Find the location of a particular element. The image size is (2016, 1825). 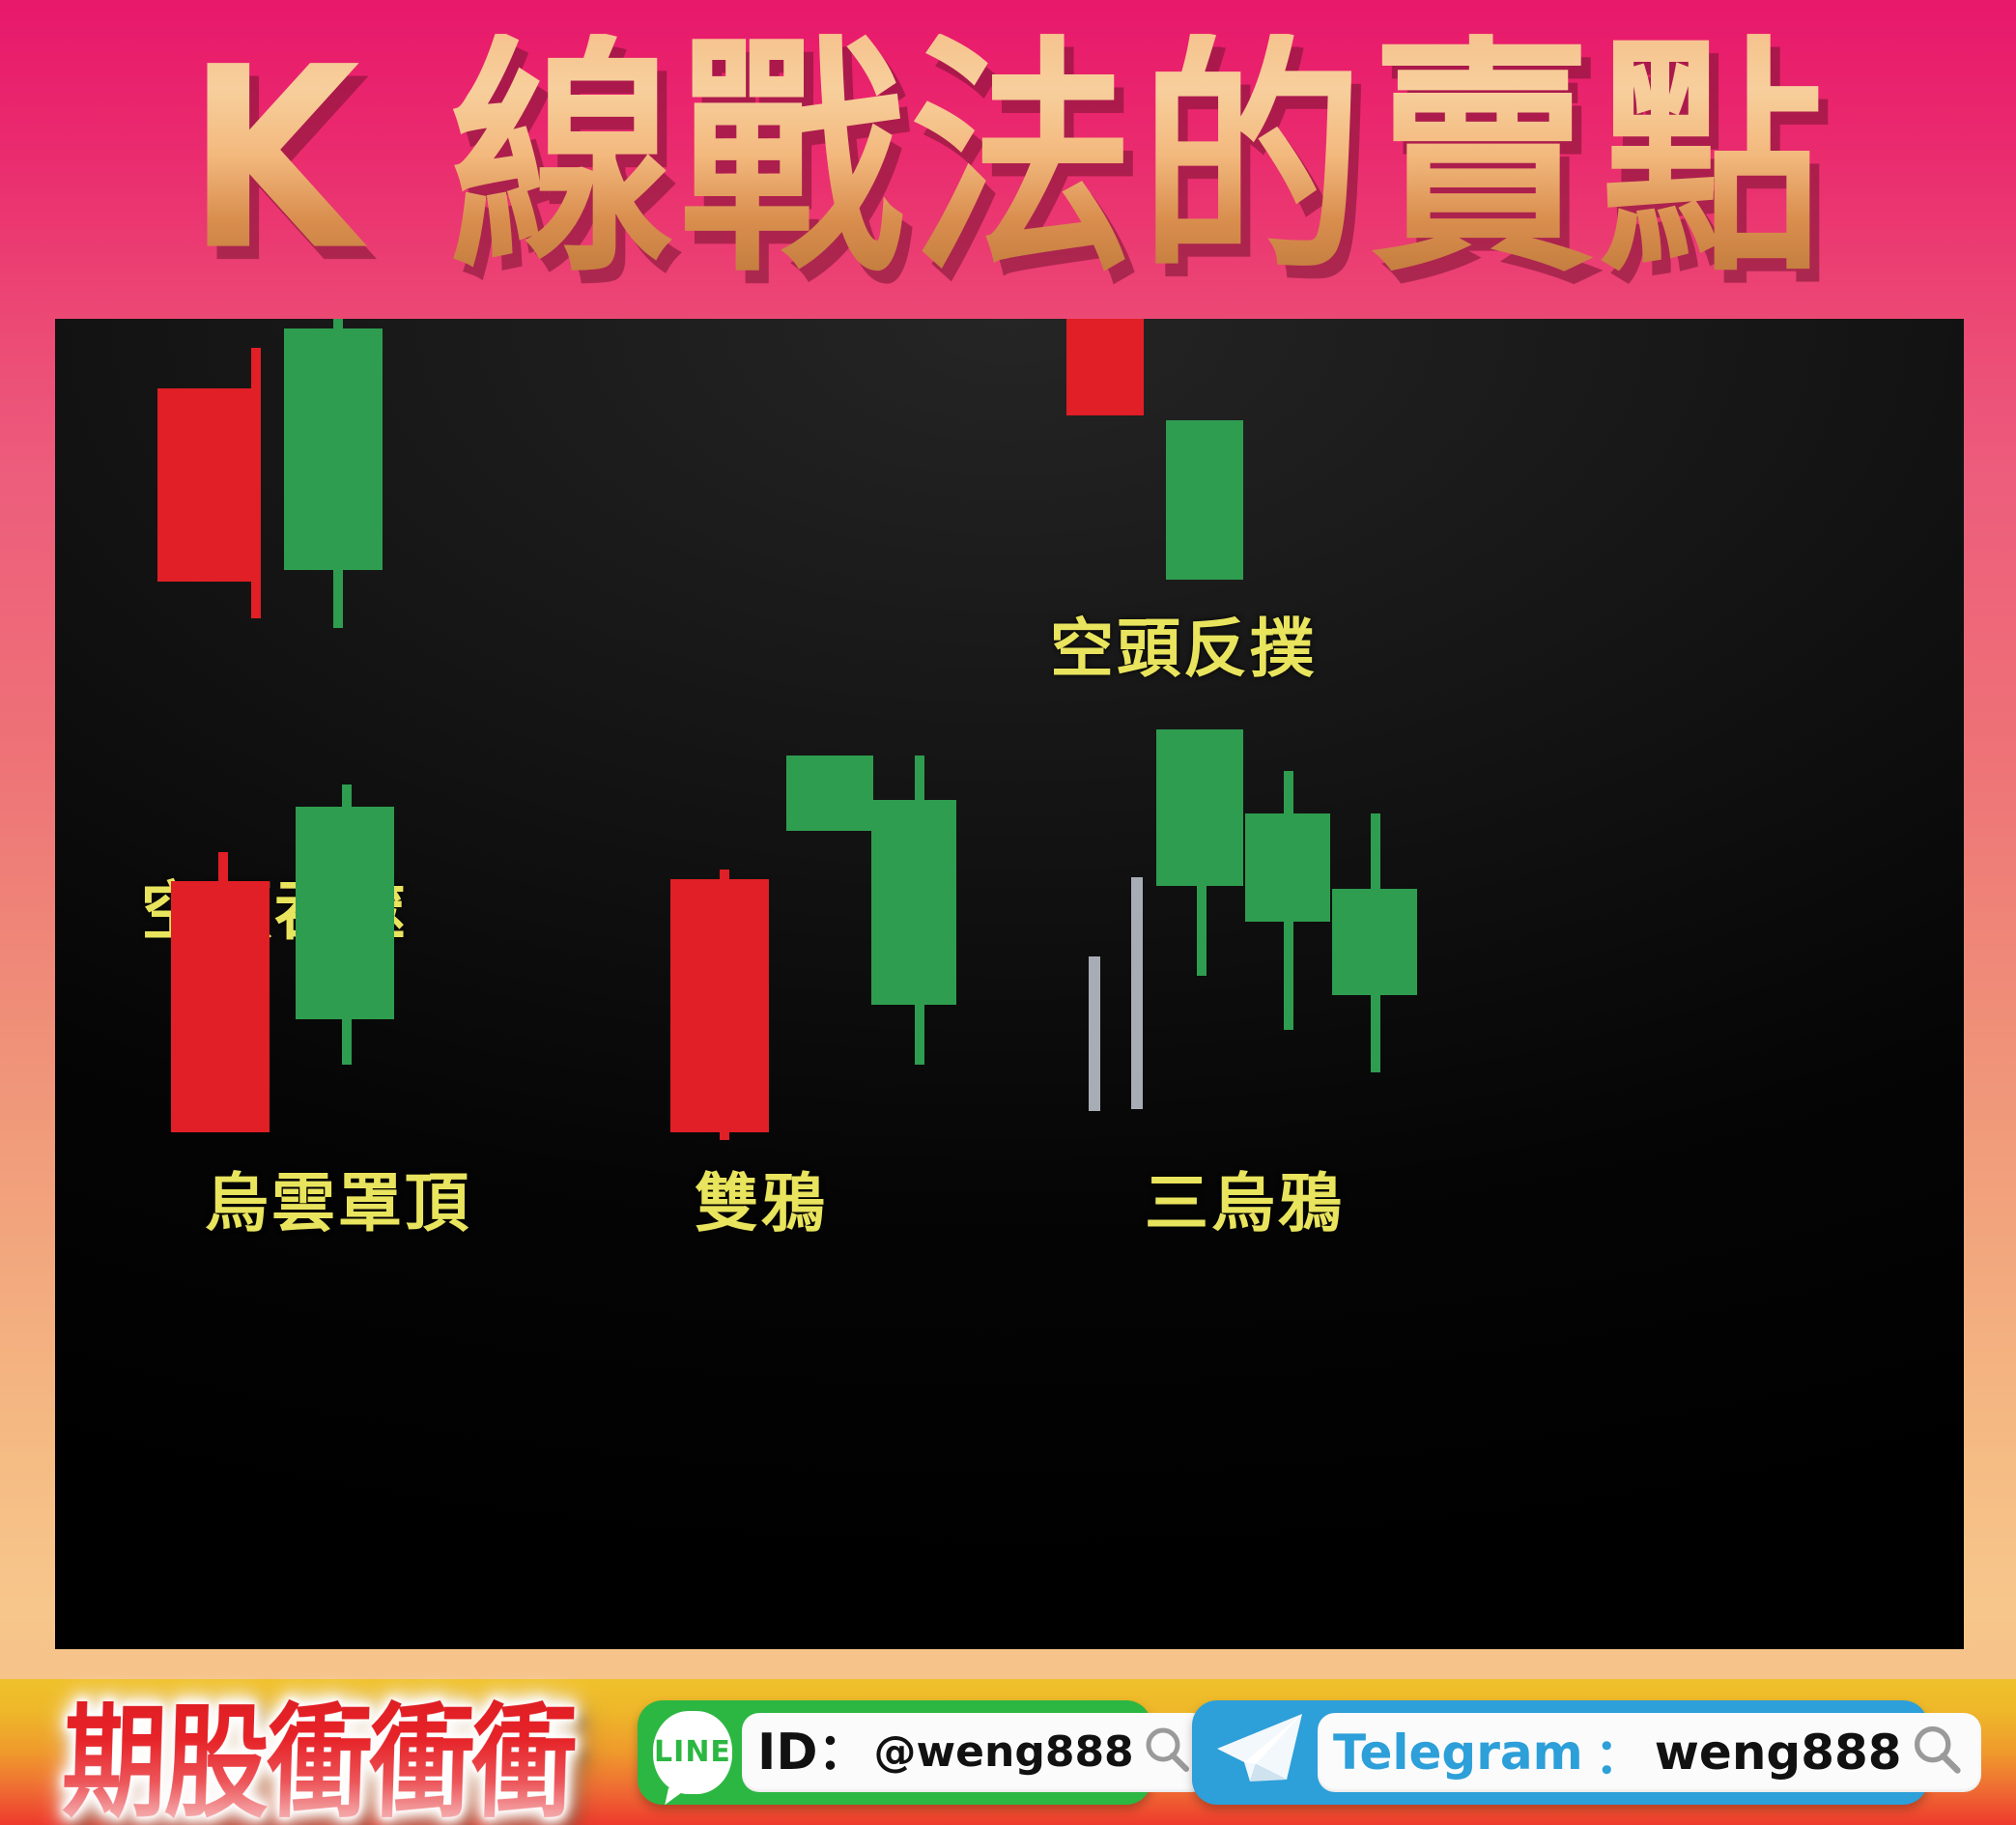

line-id-value: @weng888 is located at coordinates (1003, 1751).